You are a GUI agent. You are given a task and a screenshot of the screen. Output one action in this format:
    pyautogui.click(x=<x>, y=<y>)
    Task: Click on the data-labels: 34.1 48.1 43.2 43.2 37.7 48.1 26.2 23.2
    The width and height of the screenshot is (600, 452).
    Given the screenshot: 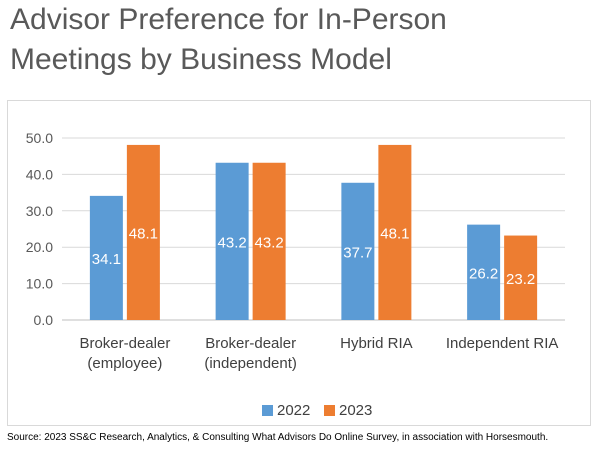 What is the action you would take?
    pyautogui.click(x=313, y=256)
    